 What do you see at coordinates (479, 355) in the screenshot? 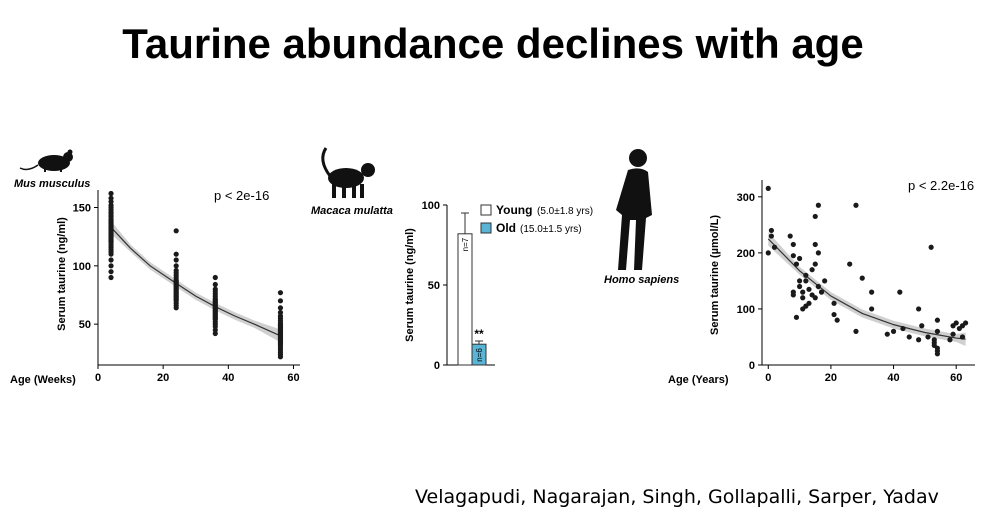
I see `n-label-old: n=6` at bounding box center [479, 355].